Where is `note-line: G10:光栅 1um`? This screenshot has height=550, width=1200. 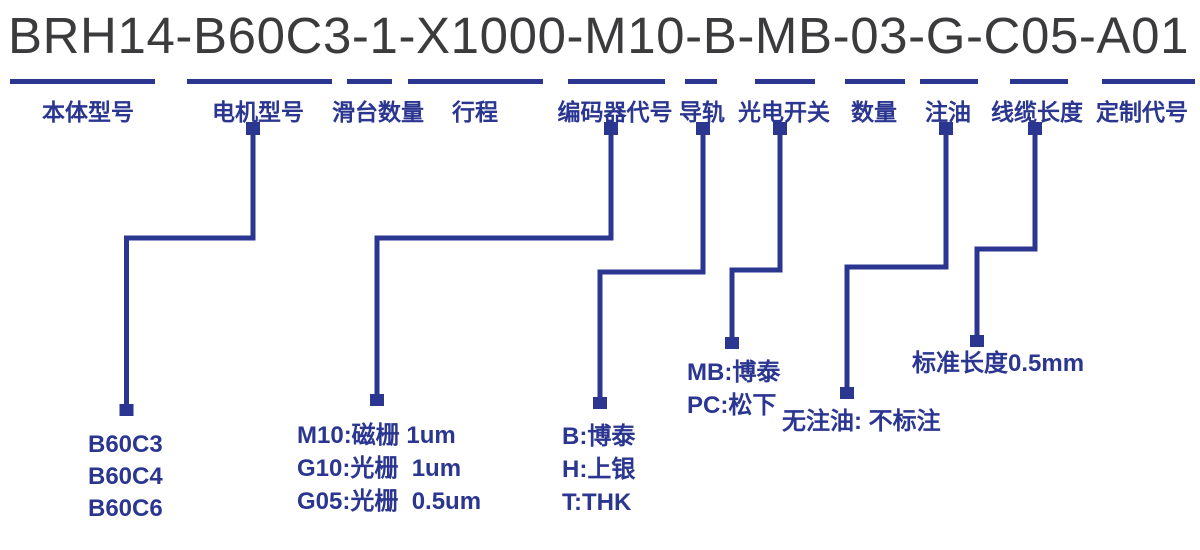
note-line: G10:光栅 1um is located at coordinates (379, 468).